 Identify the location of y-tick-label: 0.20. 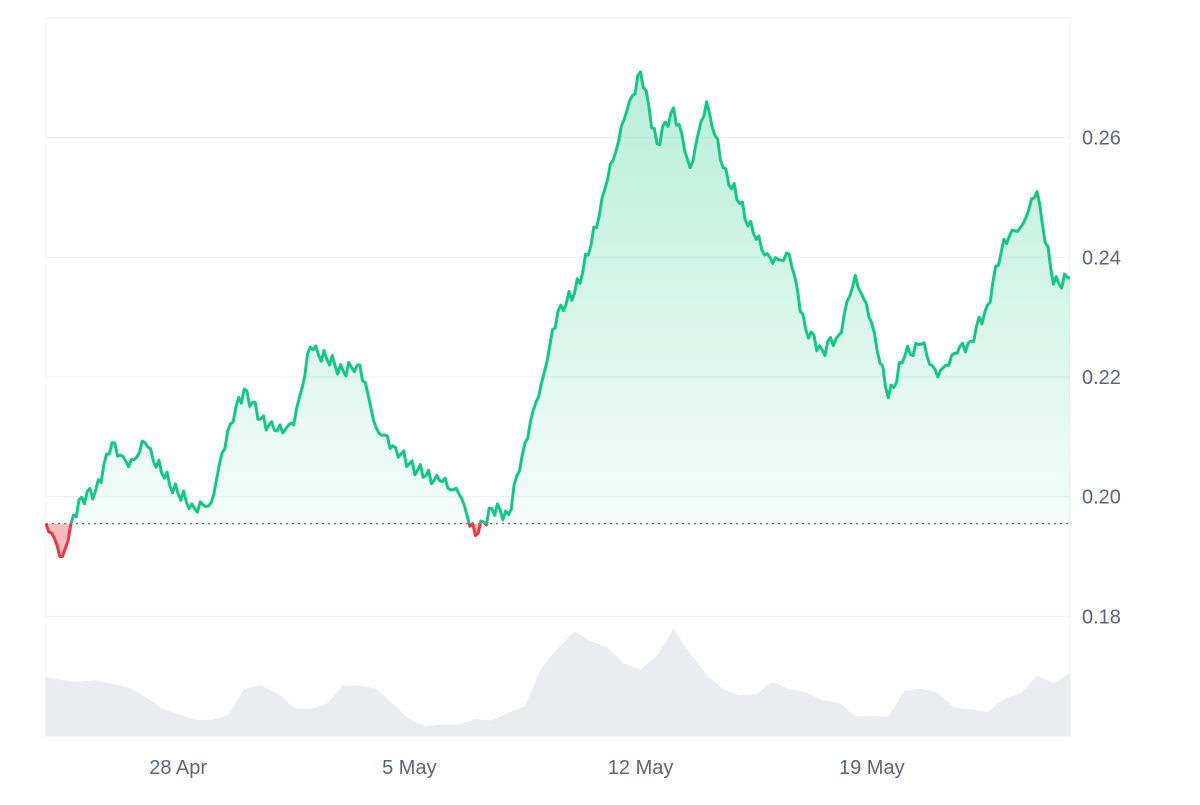
(1101, 498).